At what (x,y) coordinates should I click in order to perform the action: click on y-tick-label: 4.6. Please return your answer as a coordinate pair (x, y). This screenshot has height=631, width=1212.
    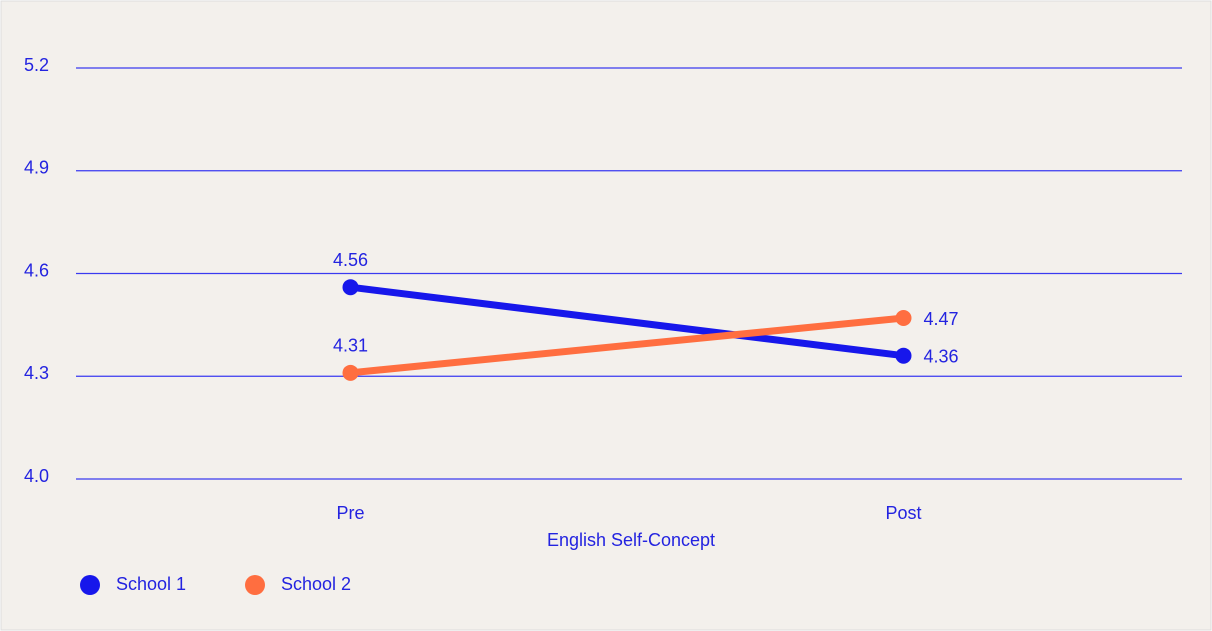
    Looking at the image, I should click on (36, 270).